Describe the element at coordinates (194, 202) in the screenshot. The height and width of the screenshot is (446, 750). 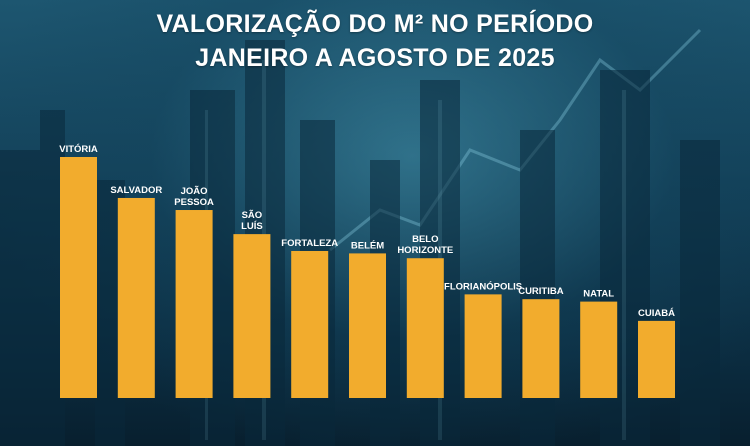
I see `bar-label-3-line-2: PESSOA` at that location.